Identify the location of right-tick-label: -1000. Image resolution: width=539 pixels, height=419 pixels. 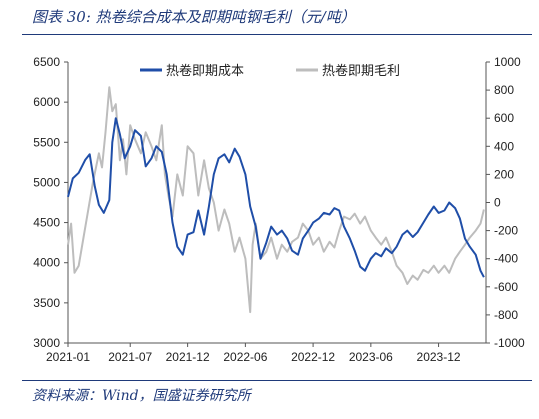
(509, 343).